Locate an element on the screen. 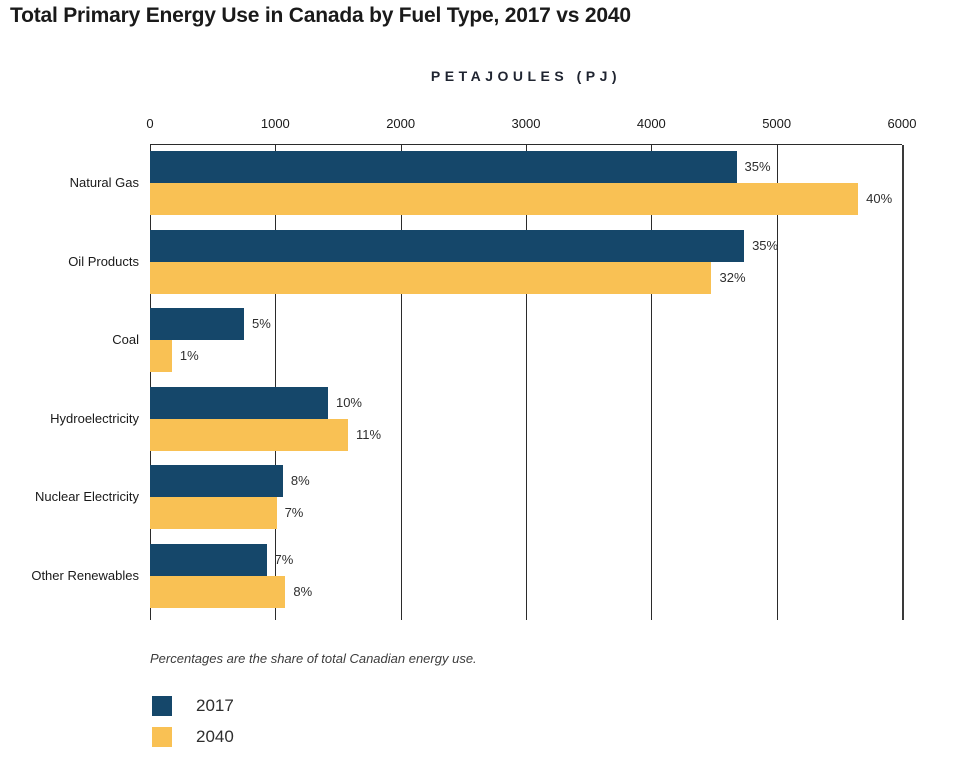 This screenshot has width=974, height=758. pct-label-2017-nuclear-electricity: 8% is located at coordinates (300, 481).